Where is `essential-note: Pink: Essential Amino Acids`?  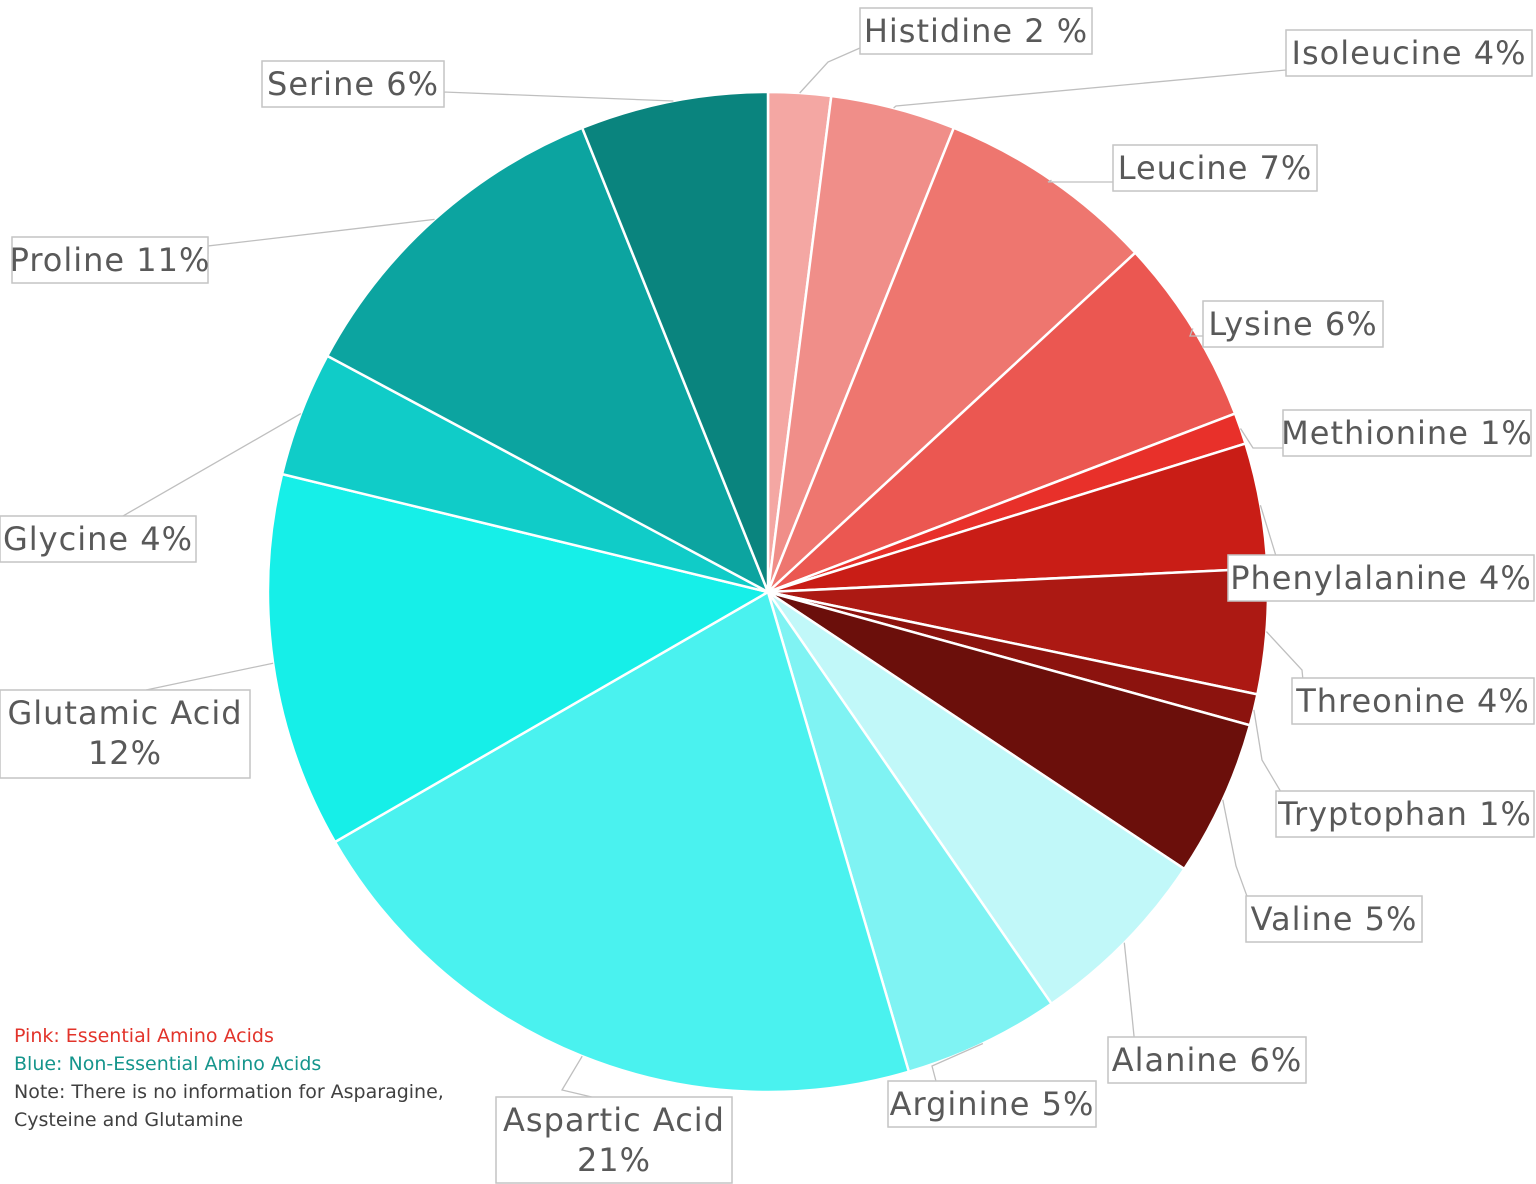 essential-note: Pink: Essential Amino Acids is located at coordinates (144, 1036).